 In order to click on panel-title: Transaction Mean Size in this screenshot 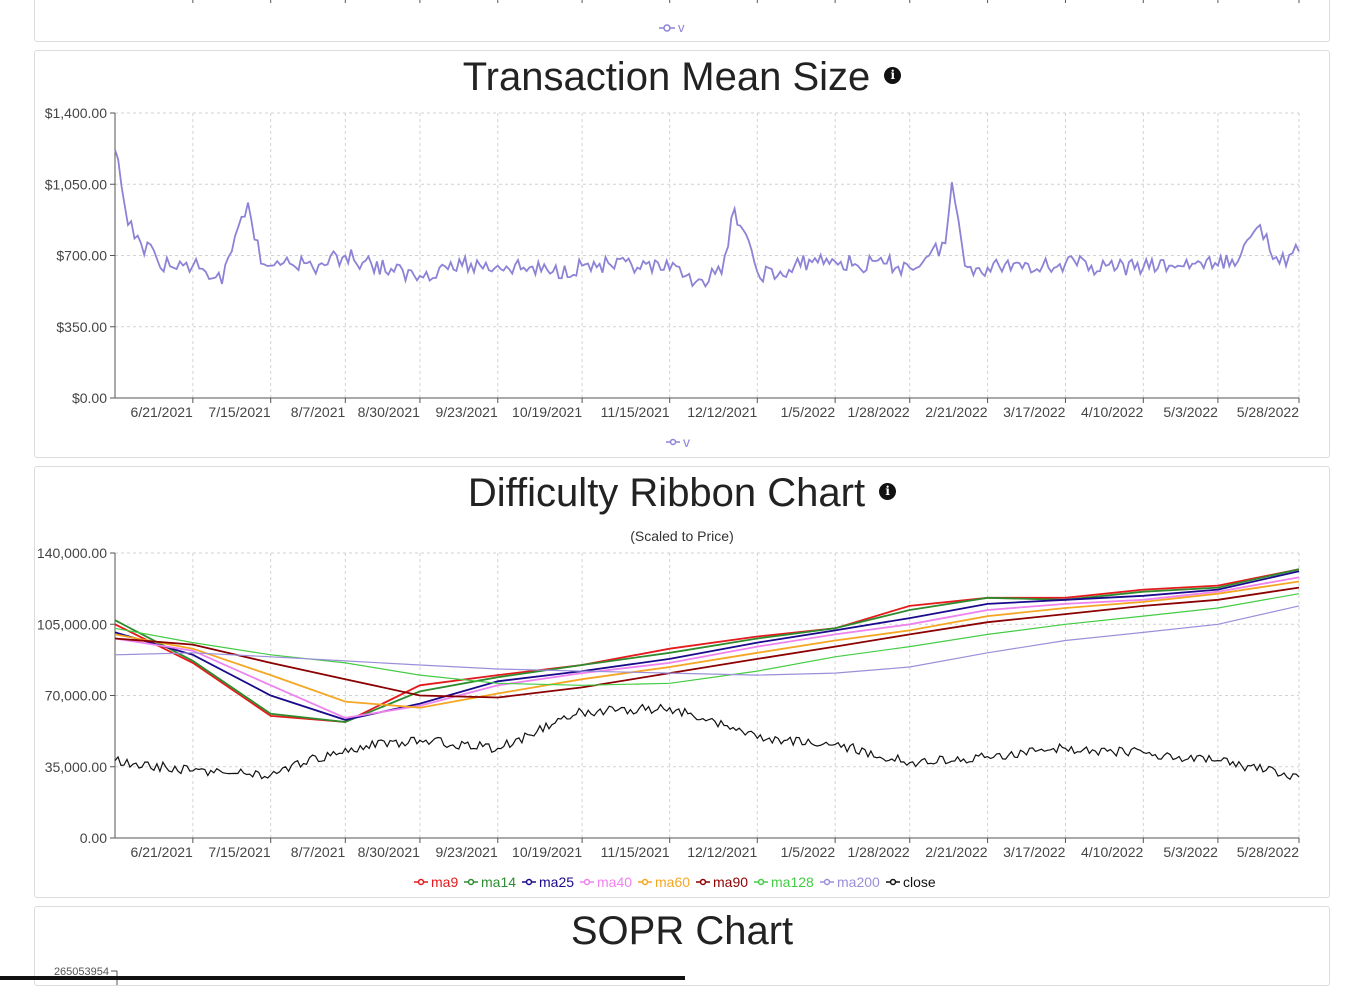, I will do `click(666, 77)`.